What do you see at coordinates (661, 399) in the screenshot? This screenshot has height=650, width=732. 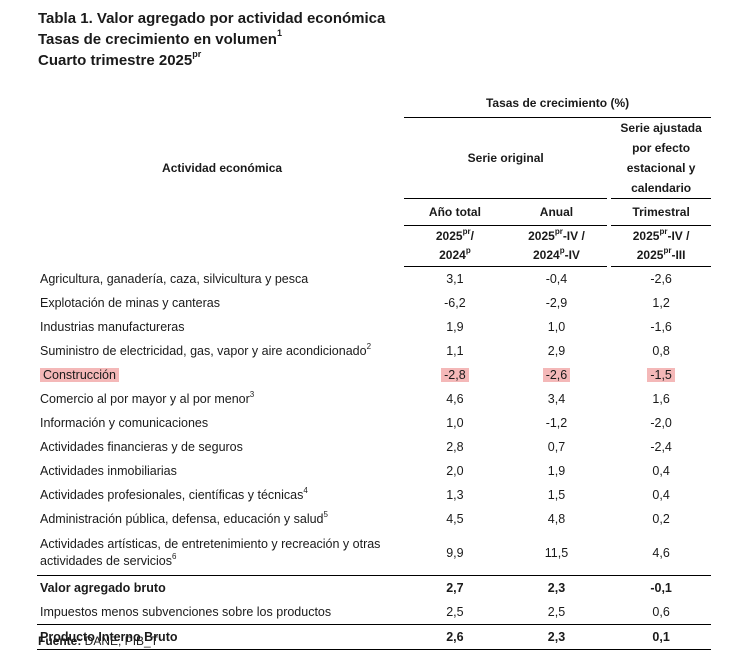 I see `value-quarterly: 1,6` at bounding box center [661, 399].